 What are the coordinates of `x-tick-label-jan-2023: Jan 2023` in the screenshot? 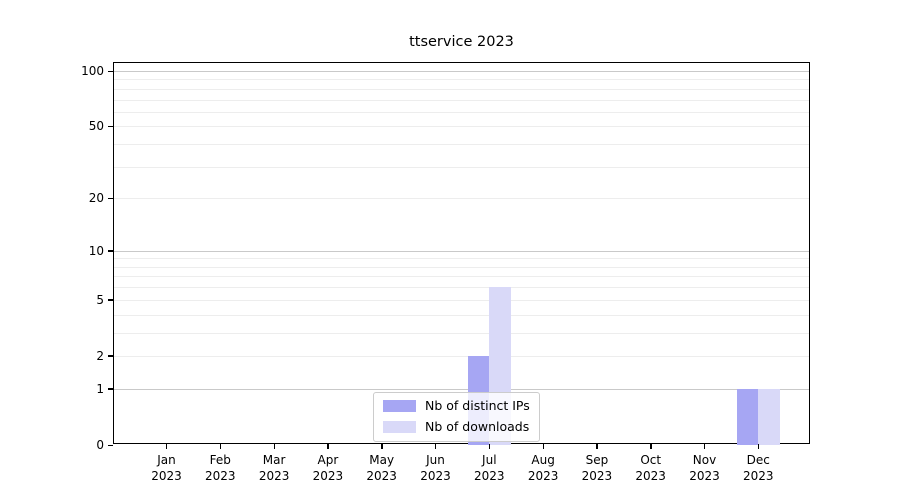 It's located at (166, 468).